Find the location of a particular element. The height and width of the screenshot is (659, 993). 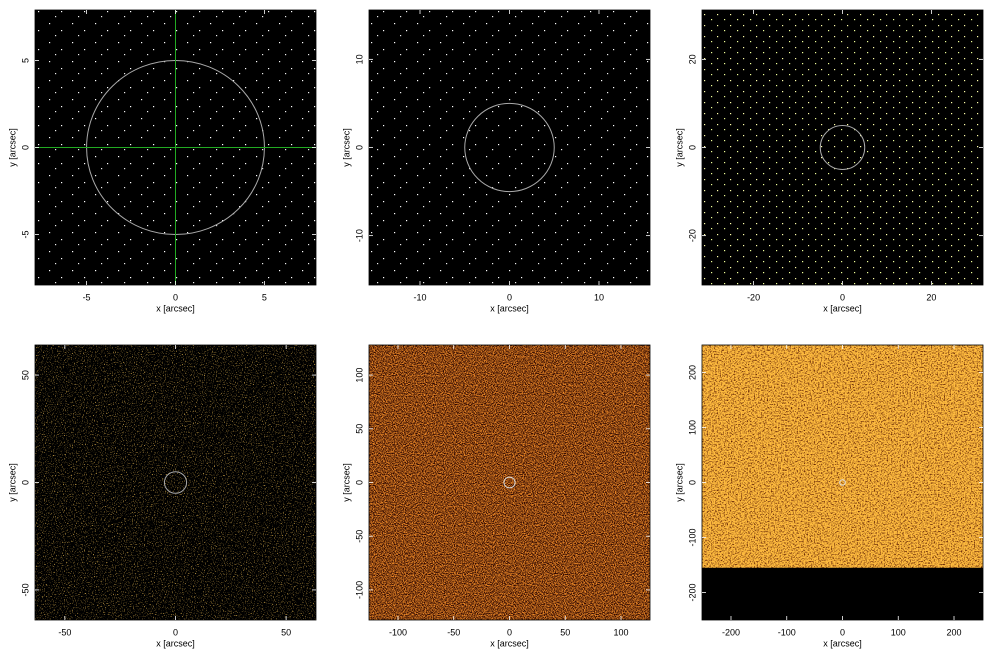

image-empty-area is located at coordinates (842, 593).